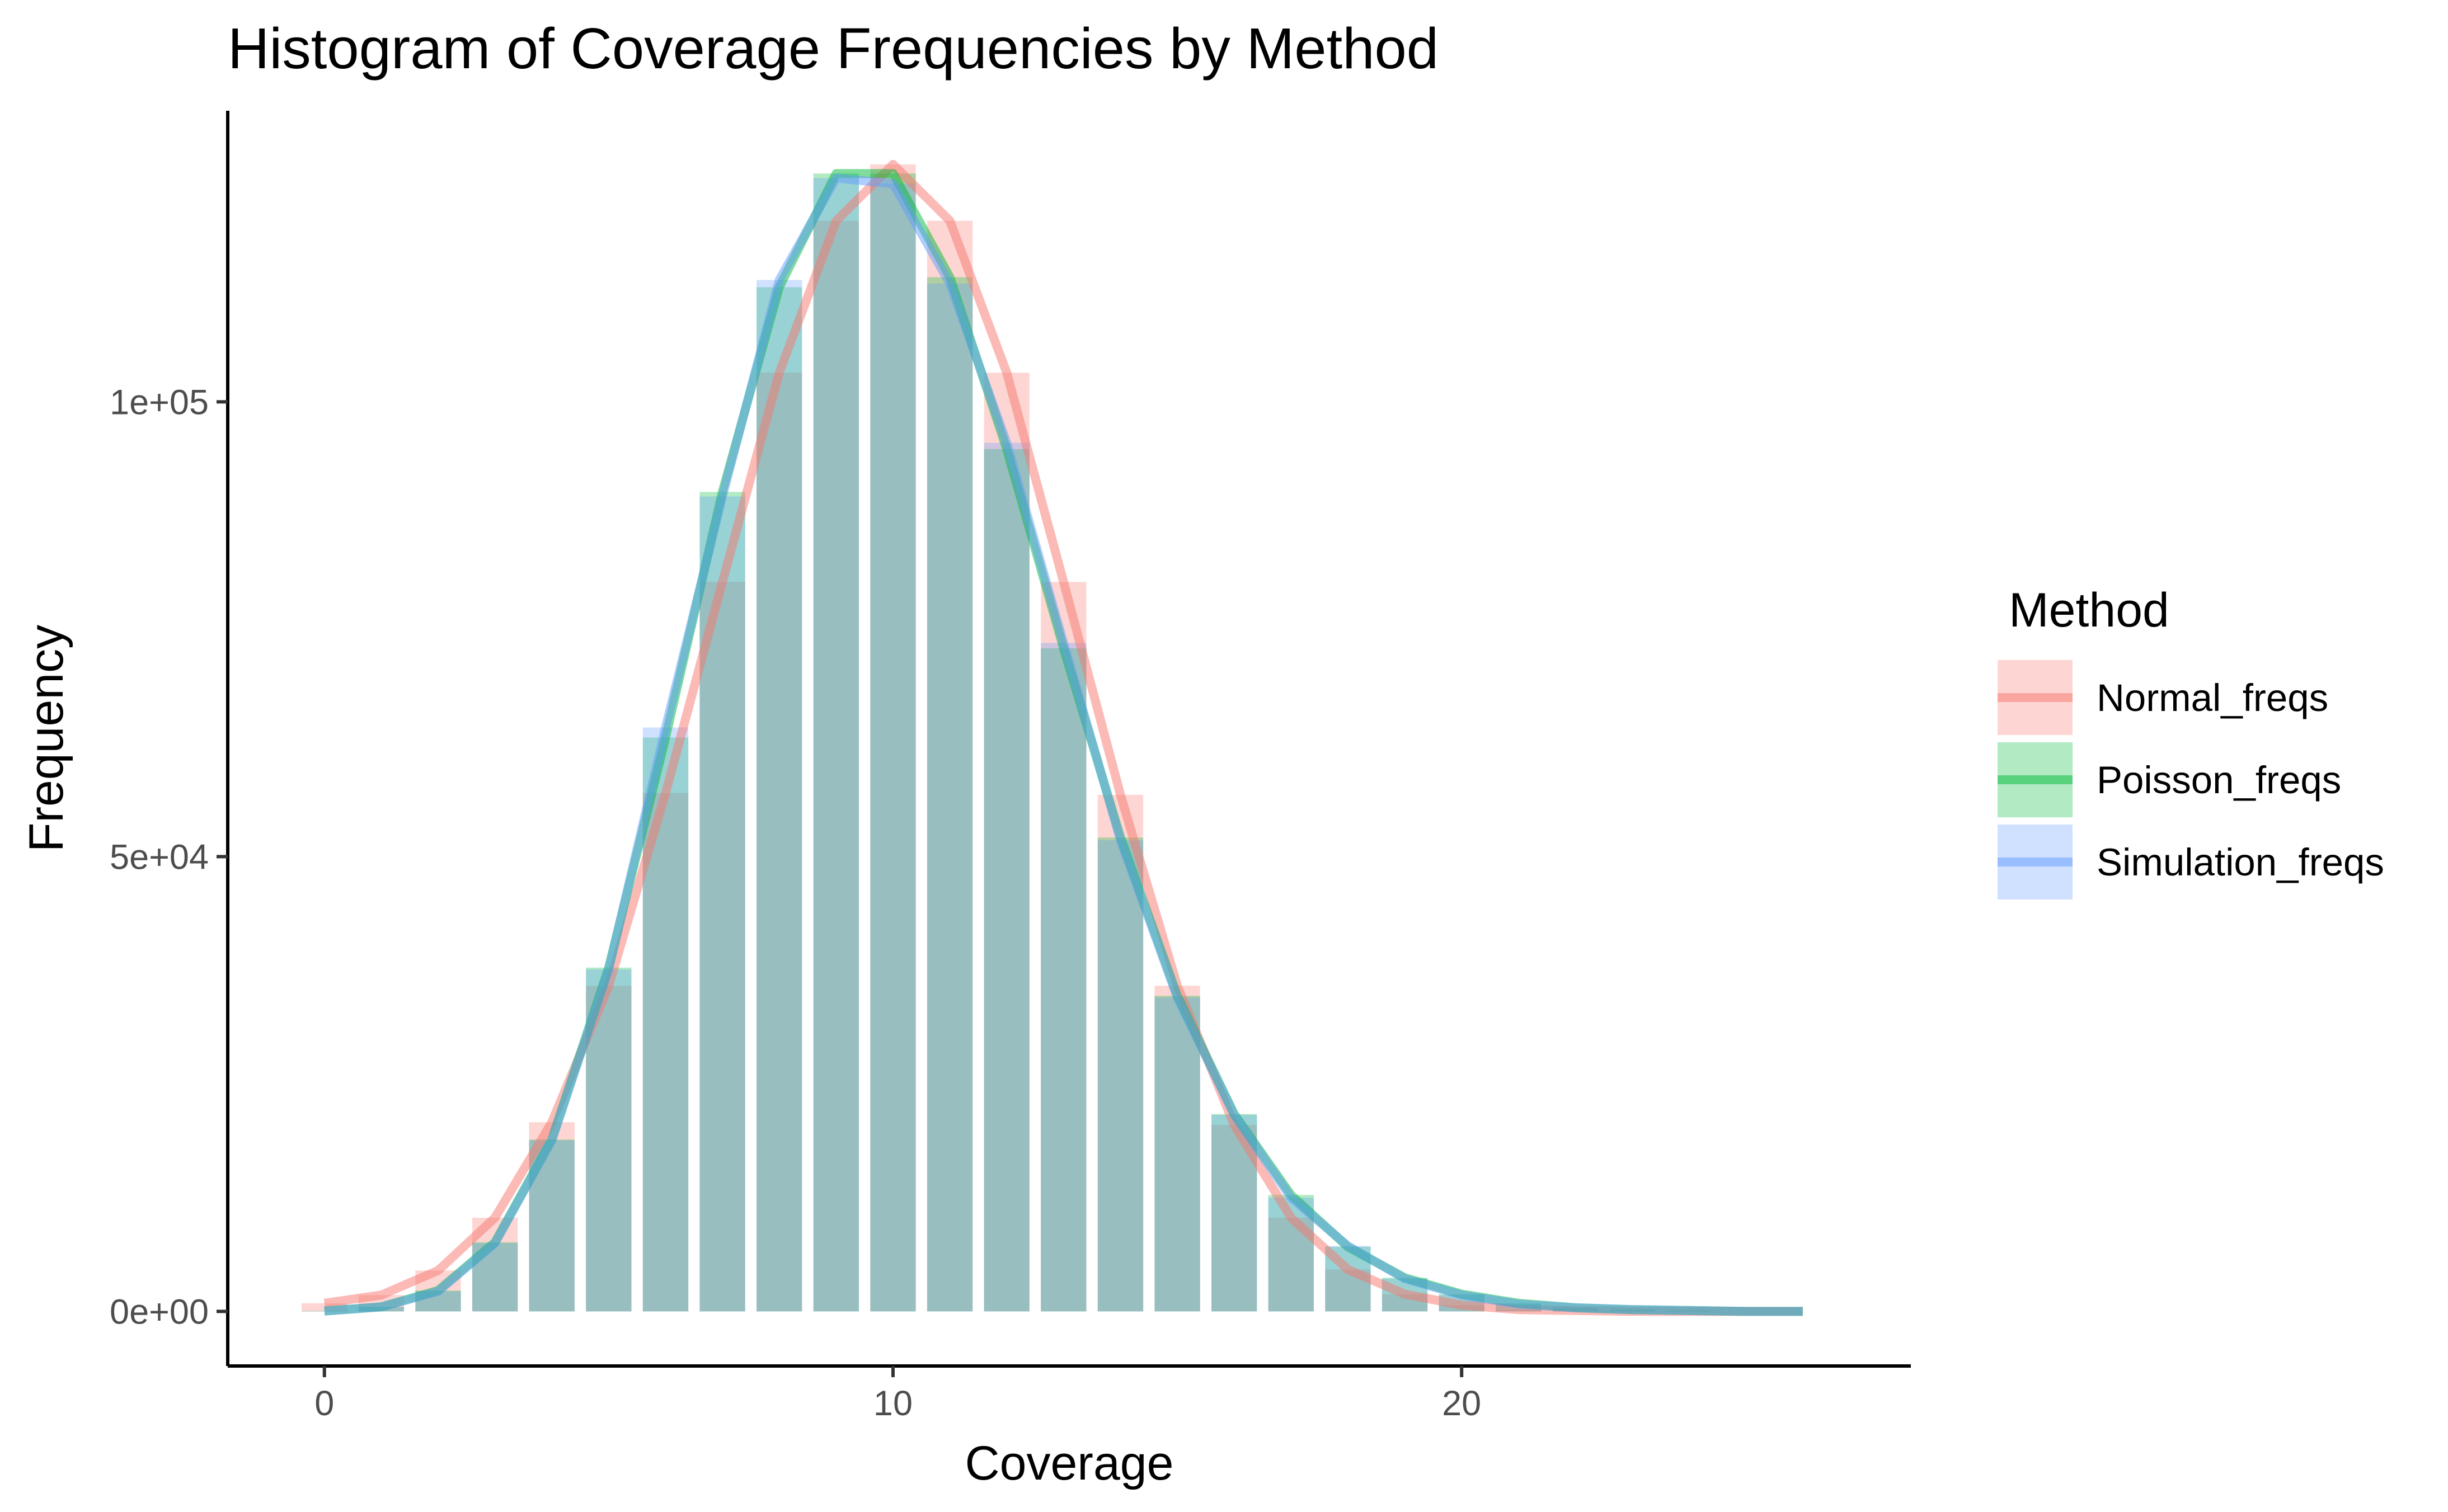  What do you see at coordinates (159, 857) in the screenshot?
I see `y-tick-label-1: 5e+04` at bounding box center [159, 857].